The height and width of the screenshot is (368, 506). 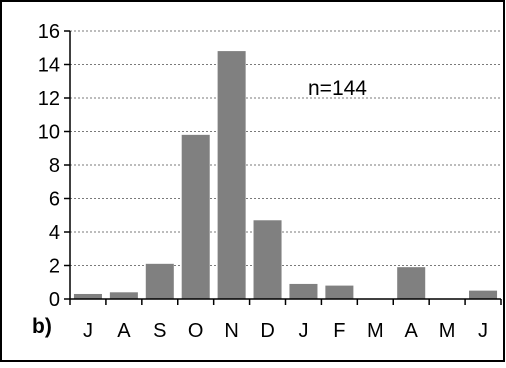 What do you see at coordinates (447, 331) in the screenshot?
I see `x-tick-label-11-M: M` at bounding box center [447, 331].